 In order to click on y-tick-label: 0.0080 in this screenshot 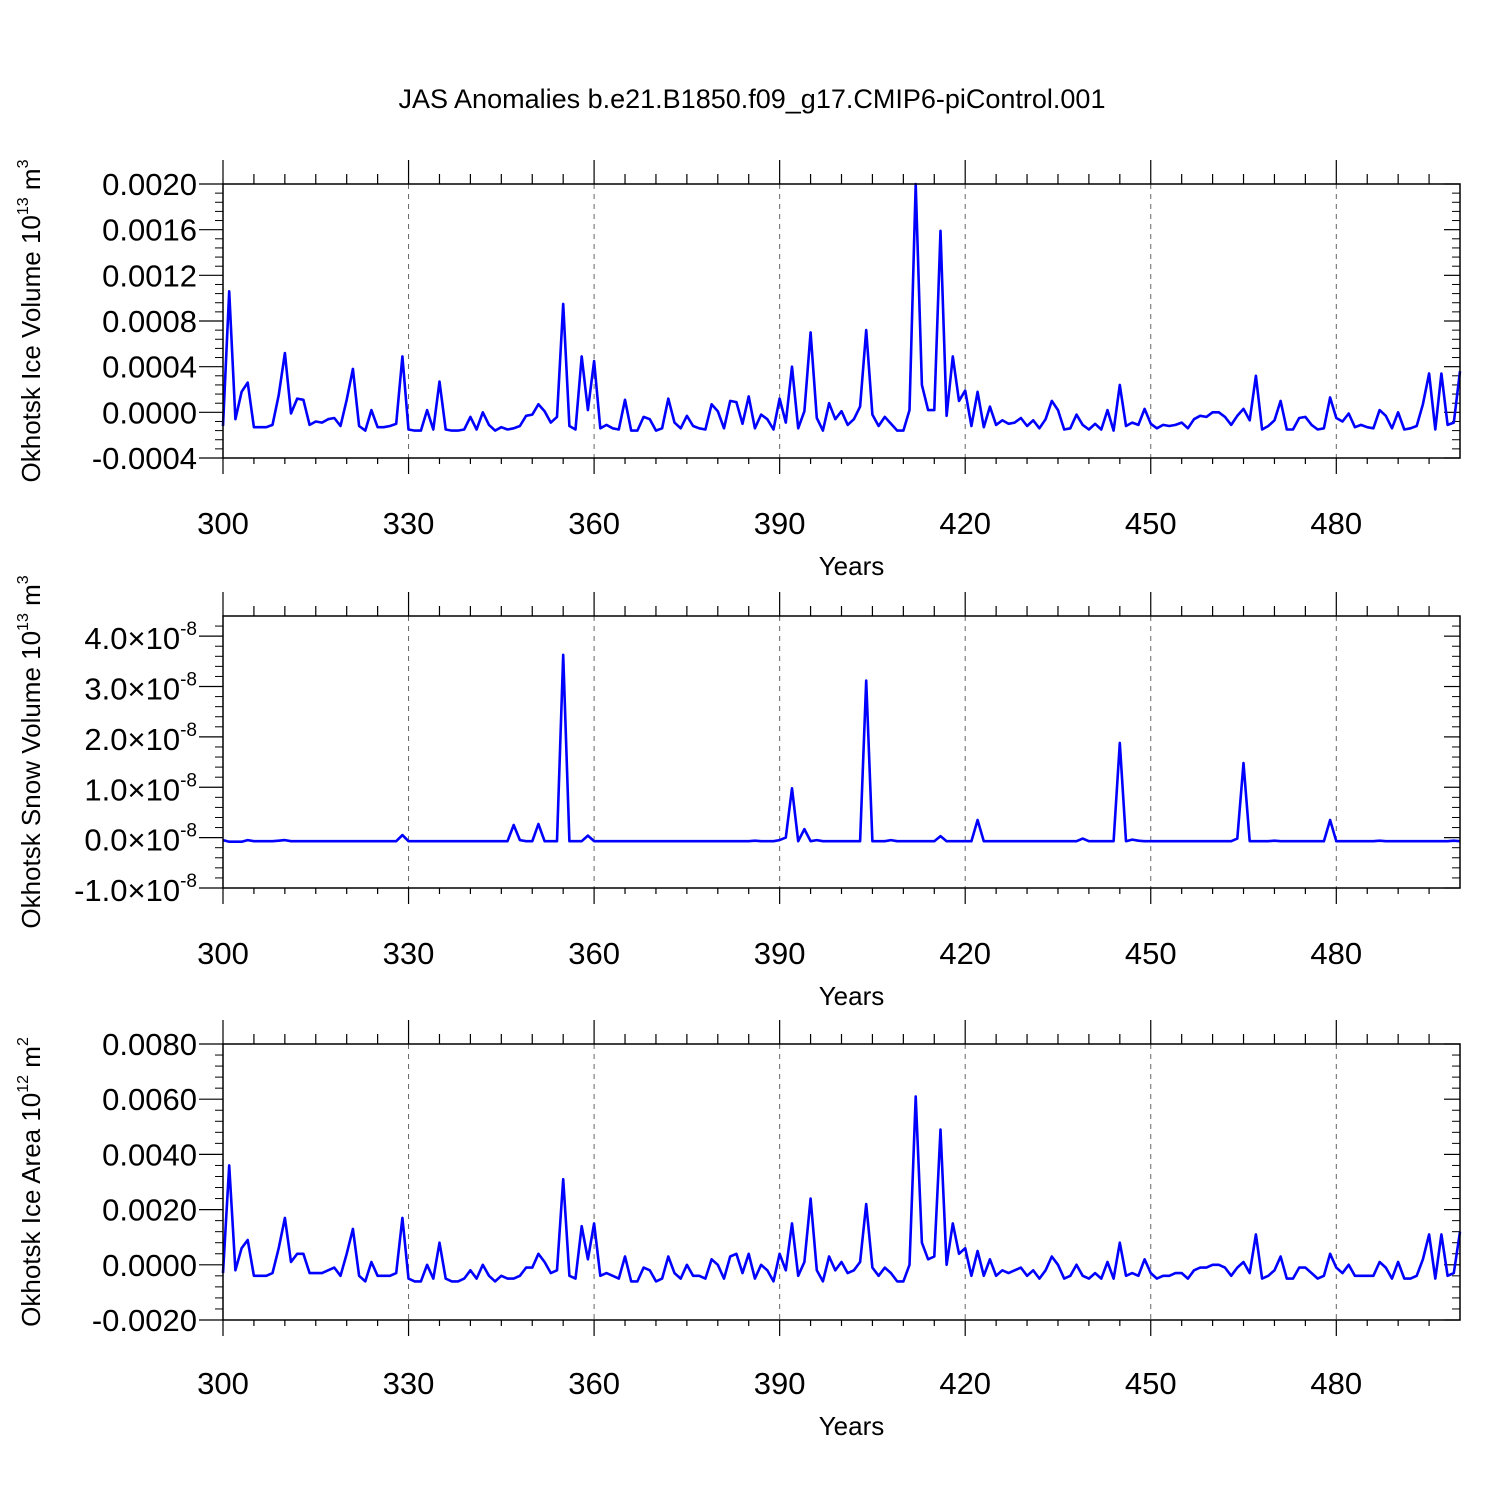, I will do `click(149, 1044)`.